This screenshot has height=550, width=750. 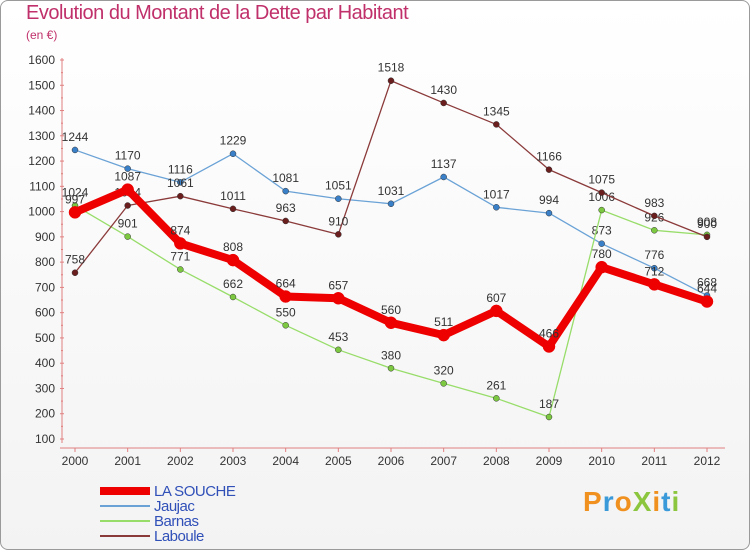 What do you see at coordinates (45, 237) in the screenshot?
I see `y-tick-label: 900` at bounding box center [45, 237].